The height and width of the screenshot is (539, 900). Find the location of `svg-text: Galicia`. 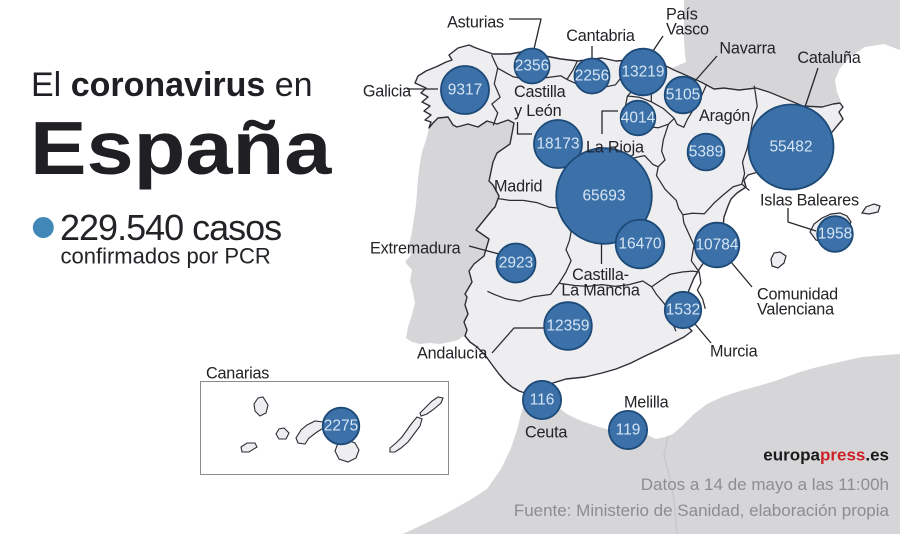

svg-text: Galicia is located at coordinates (387, 92).